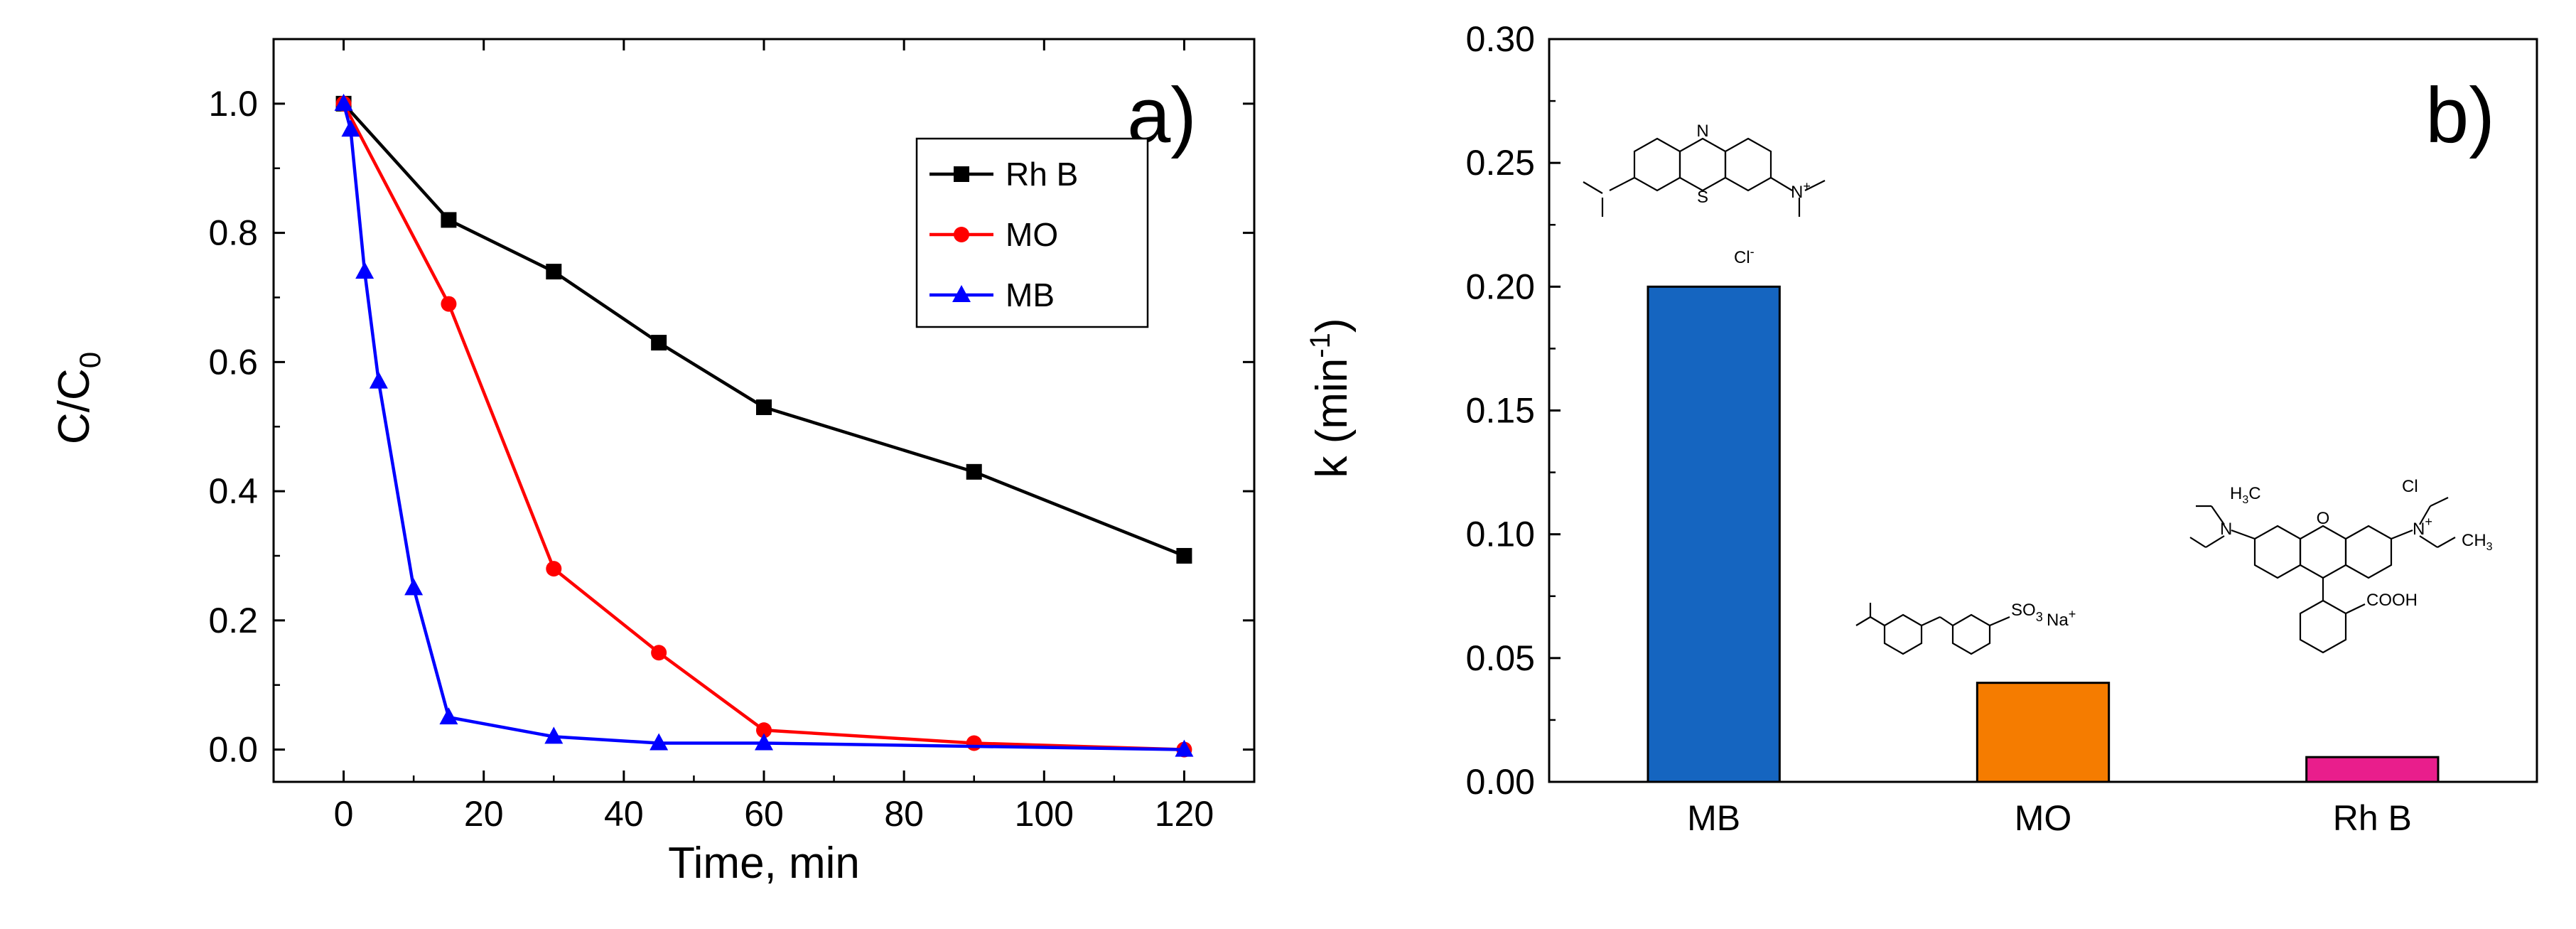  I want to click on mo-sulfonate-bond, so click(2000, 621).